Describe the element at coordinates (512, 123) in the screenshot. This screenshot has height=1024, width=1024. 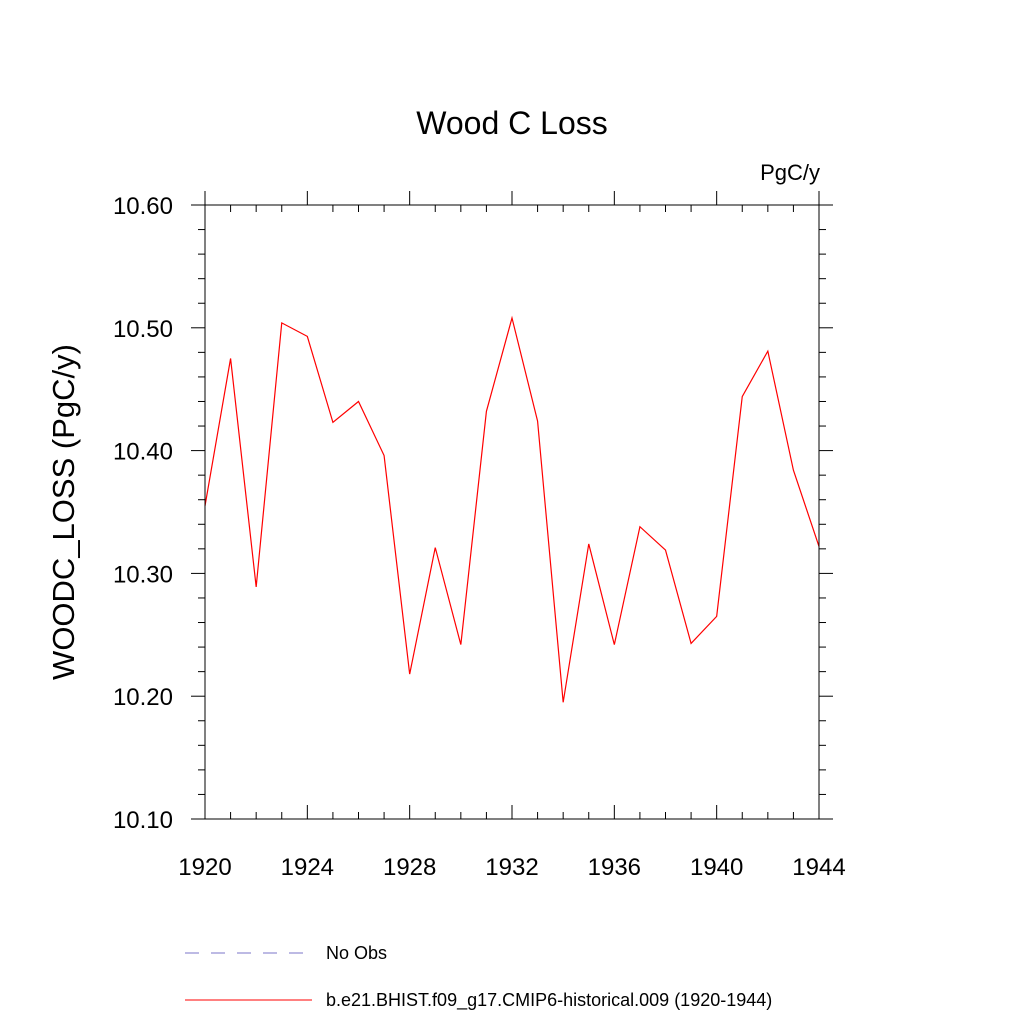
I see `chart-title: Wood C Loss` at that location.